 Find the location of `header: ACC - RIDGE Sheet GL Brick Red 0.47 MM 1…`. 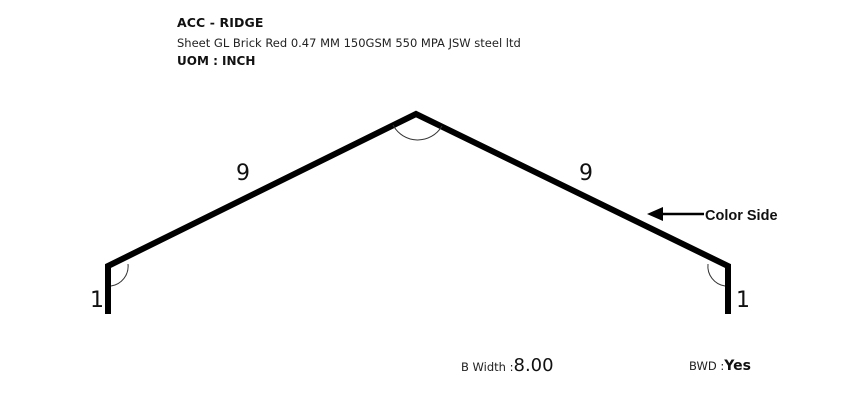

header: ACC - RIDGE Sheet GL Brick Red 0.47 MM 1… is located at coordinates (349, 41).